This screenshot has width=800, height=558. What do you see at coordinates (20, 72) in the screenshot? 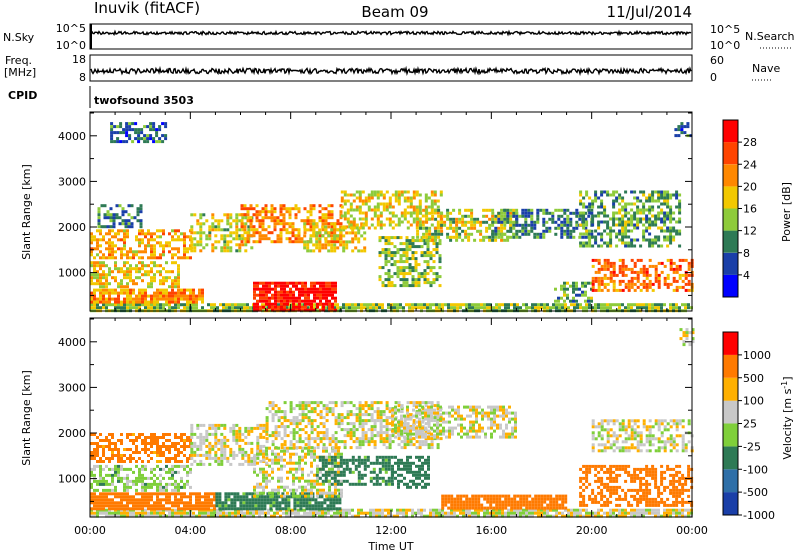
I see `freq-label-bottom: [MHz]` at bounding box center [20, 72].